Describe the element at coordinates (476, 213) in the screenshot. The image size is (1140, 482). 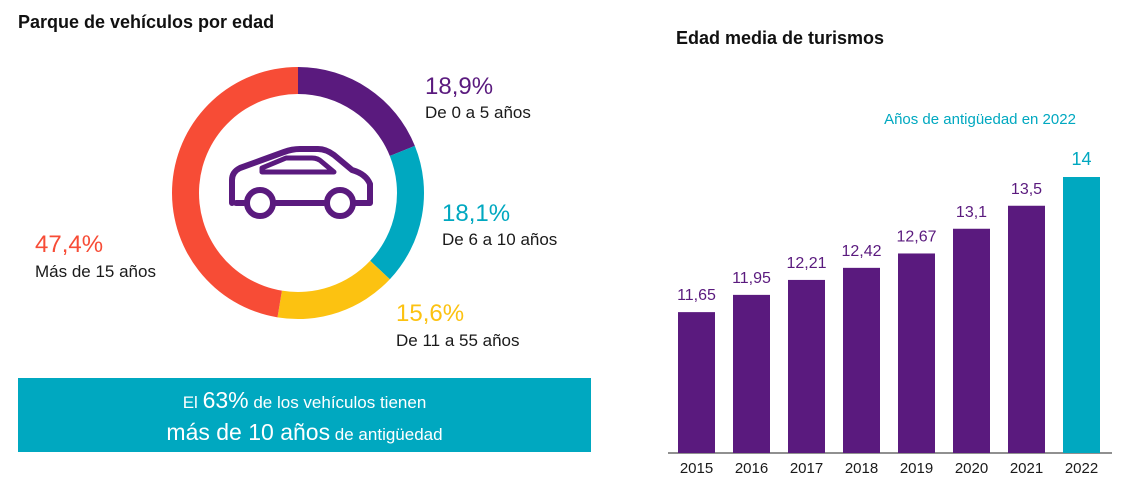
I see `segment-pct-6-10: 18,1%` at that location.